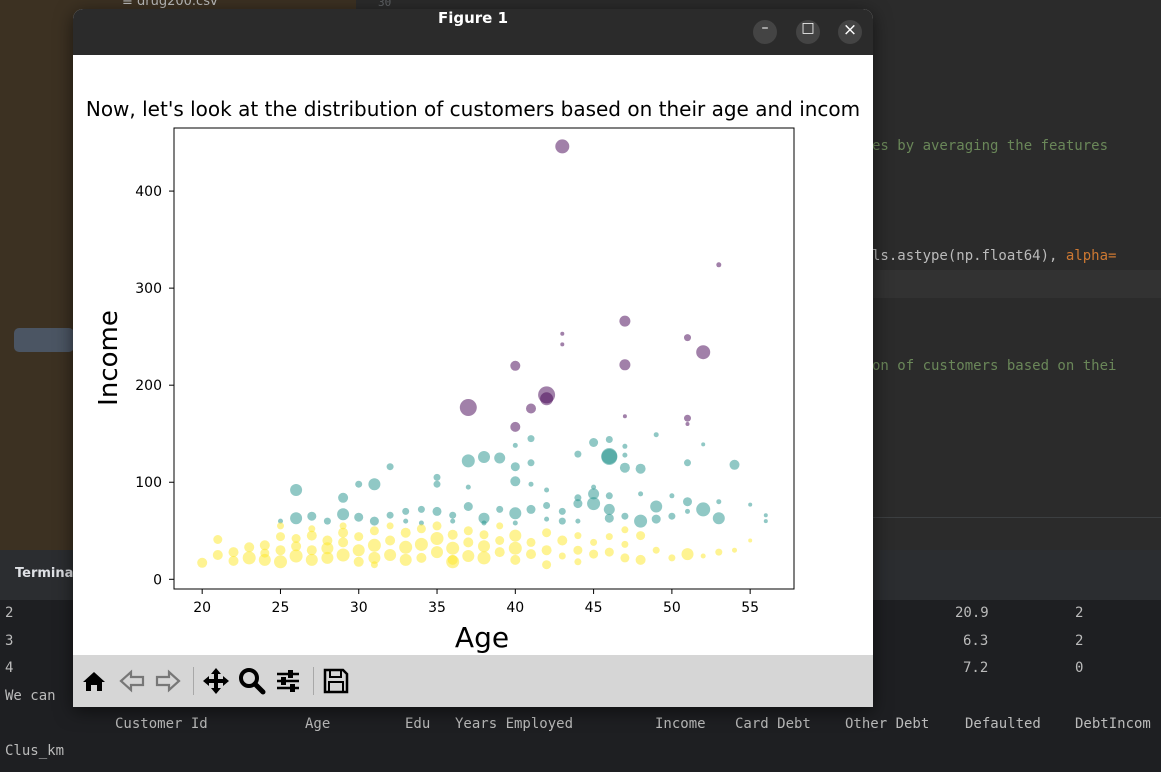  I want to click on x-tick-label: 25, so click(281, 608).